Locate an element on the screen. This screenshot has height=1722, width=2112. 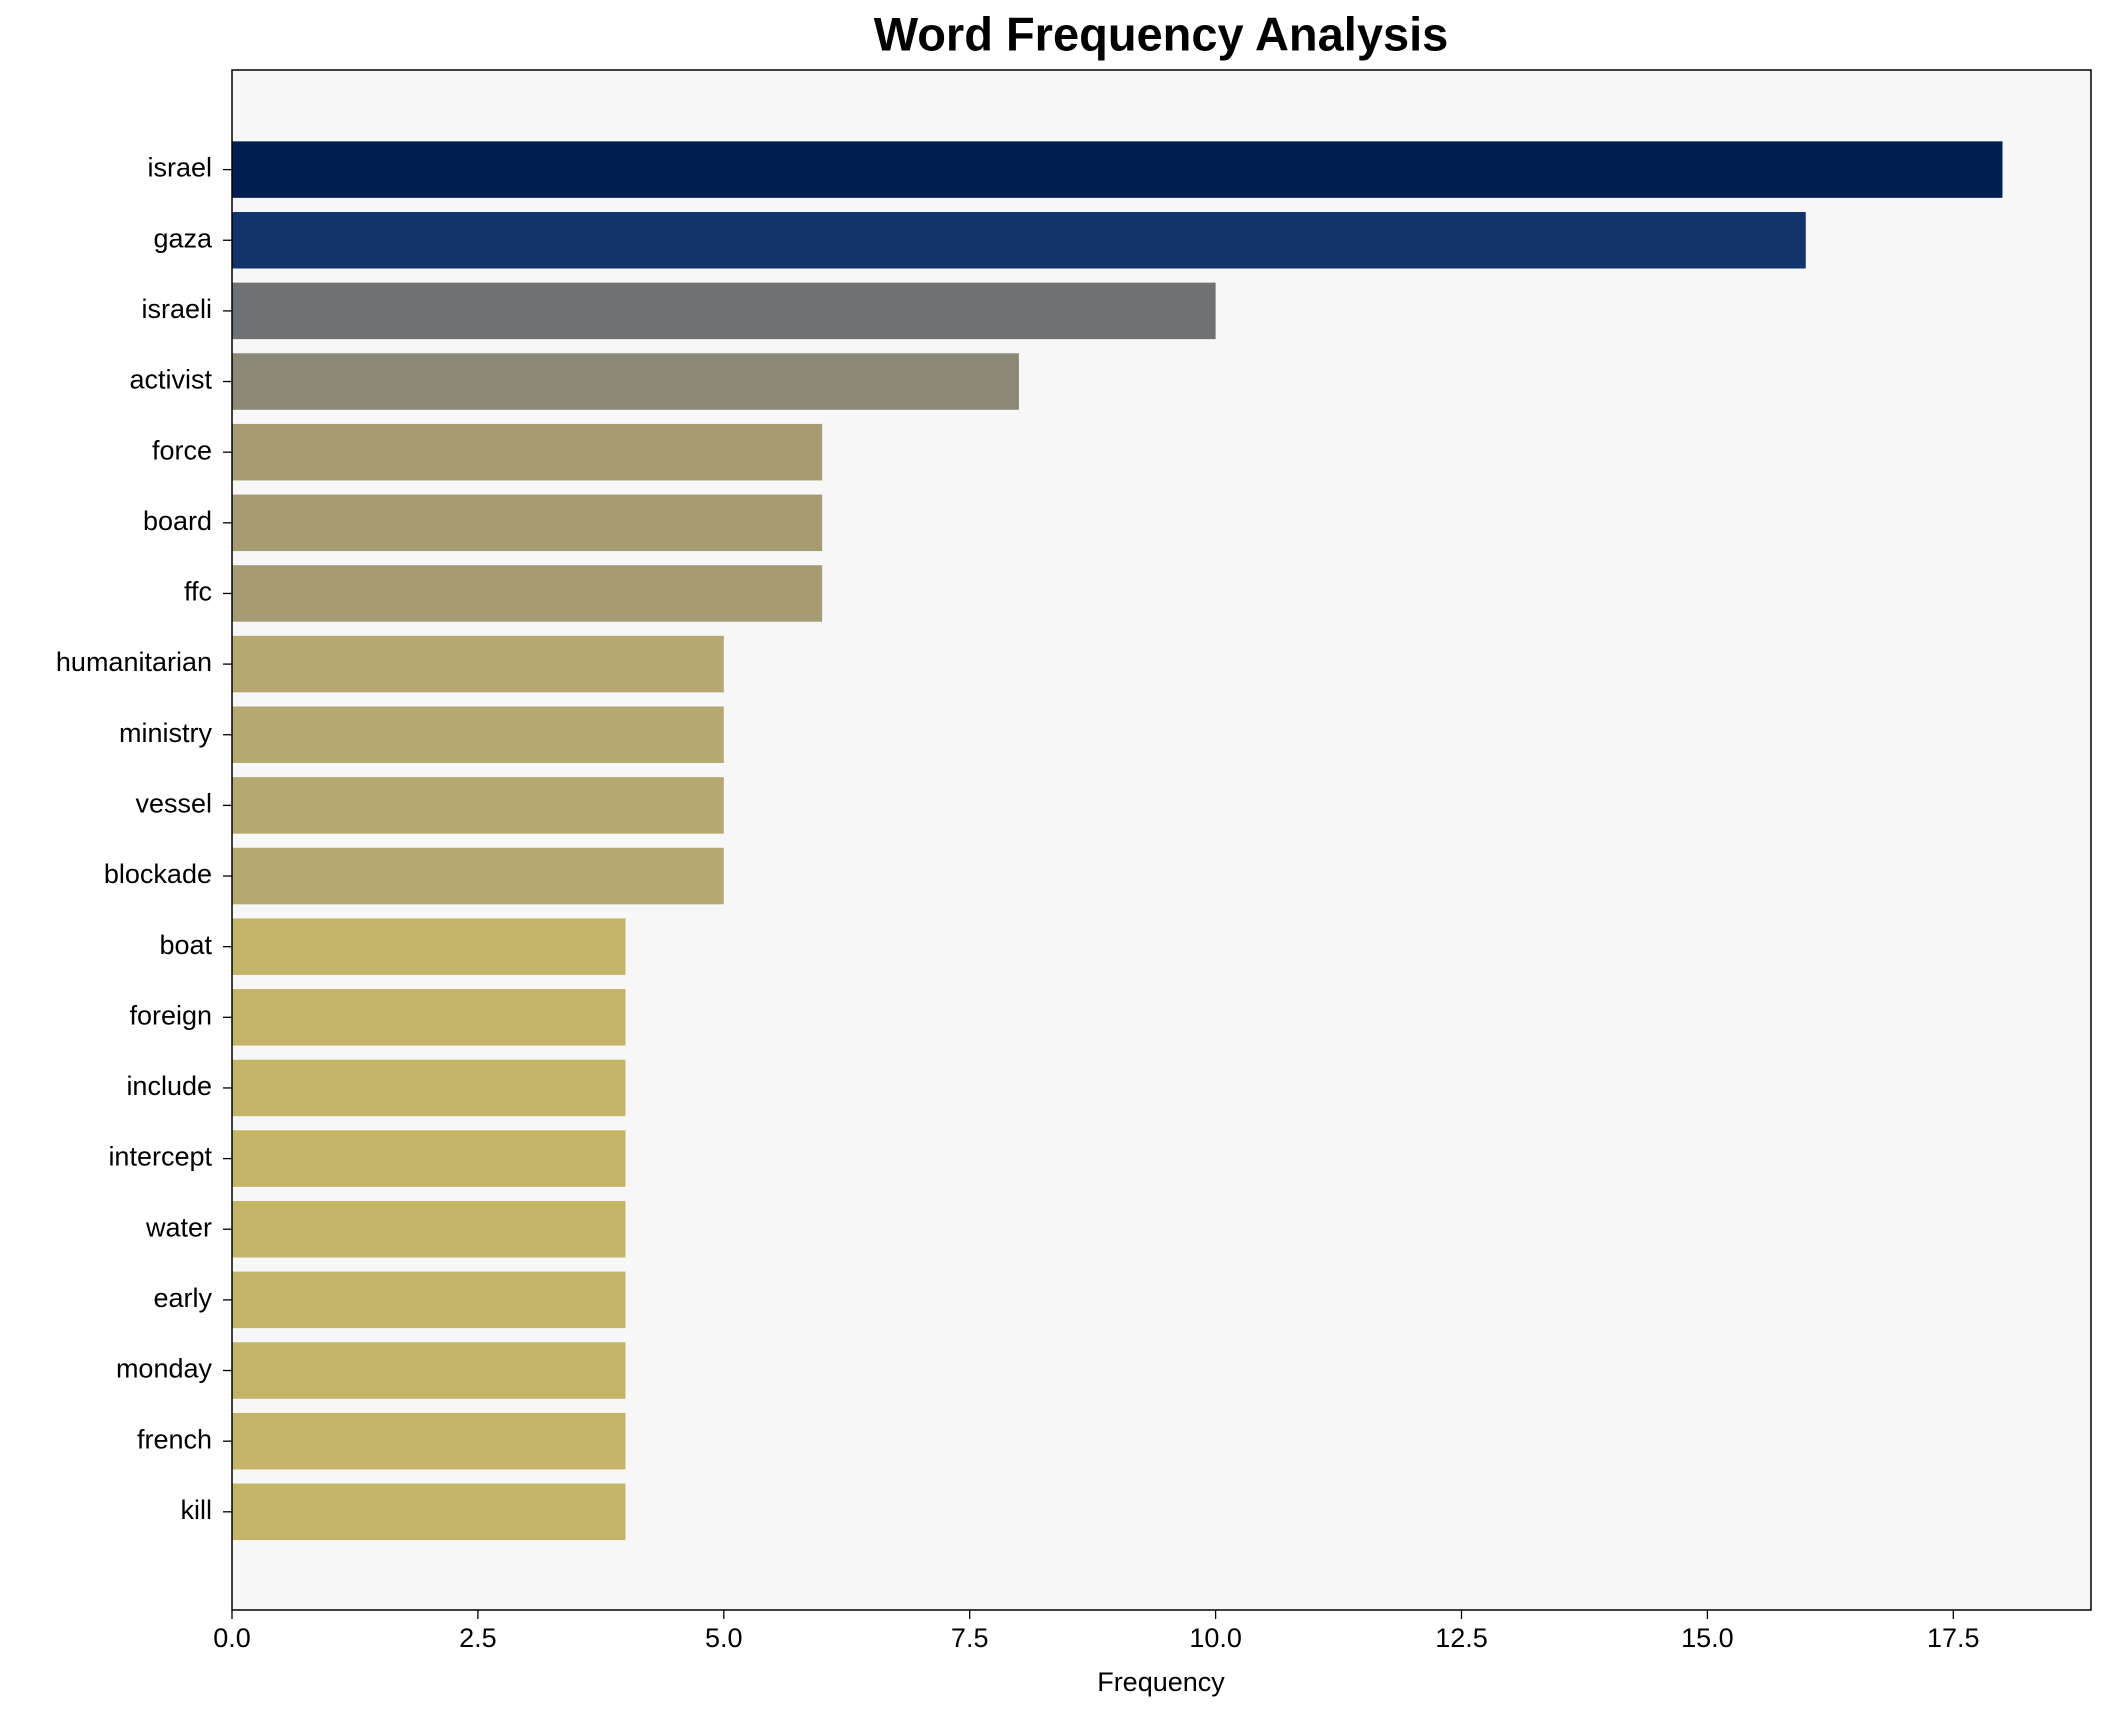
y-tick-label: gaza is located at coordinates (183, 238).